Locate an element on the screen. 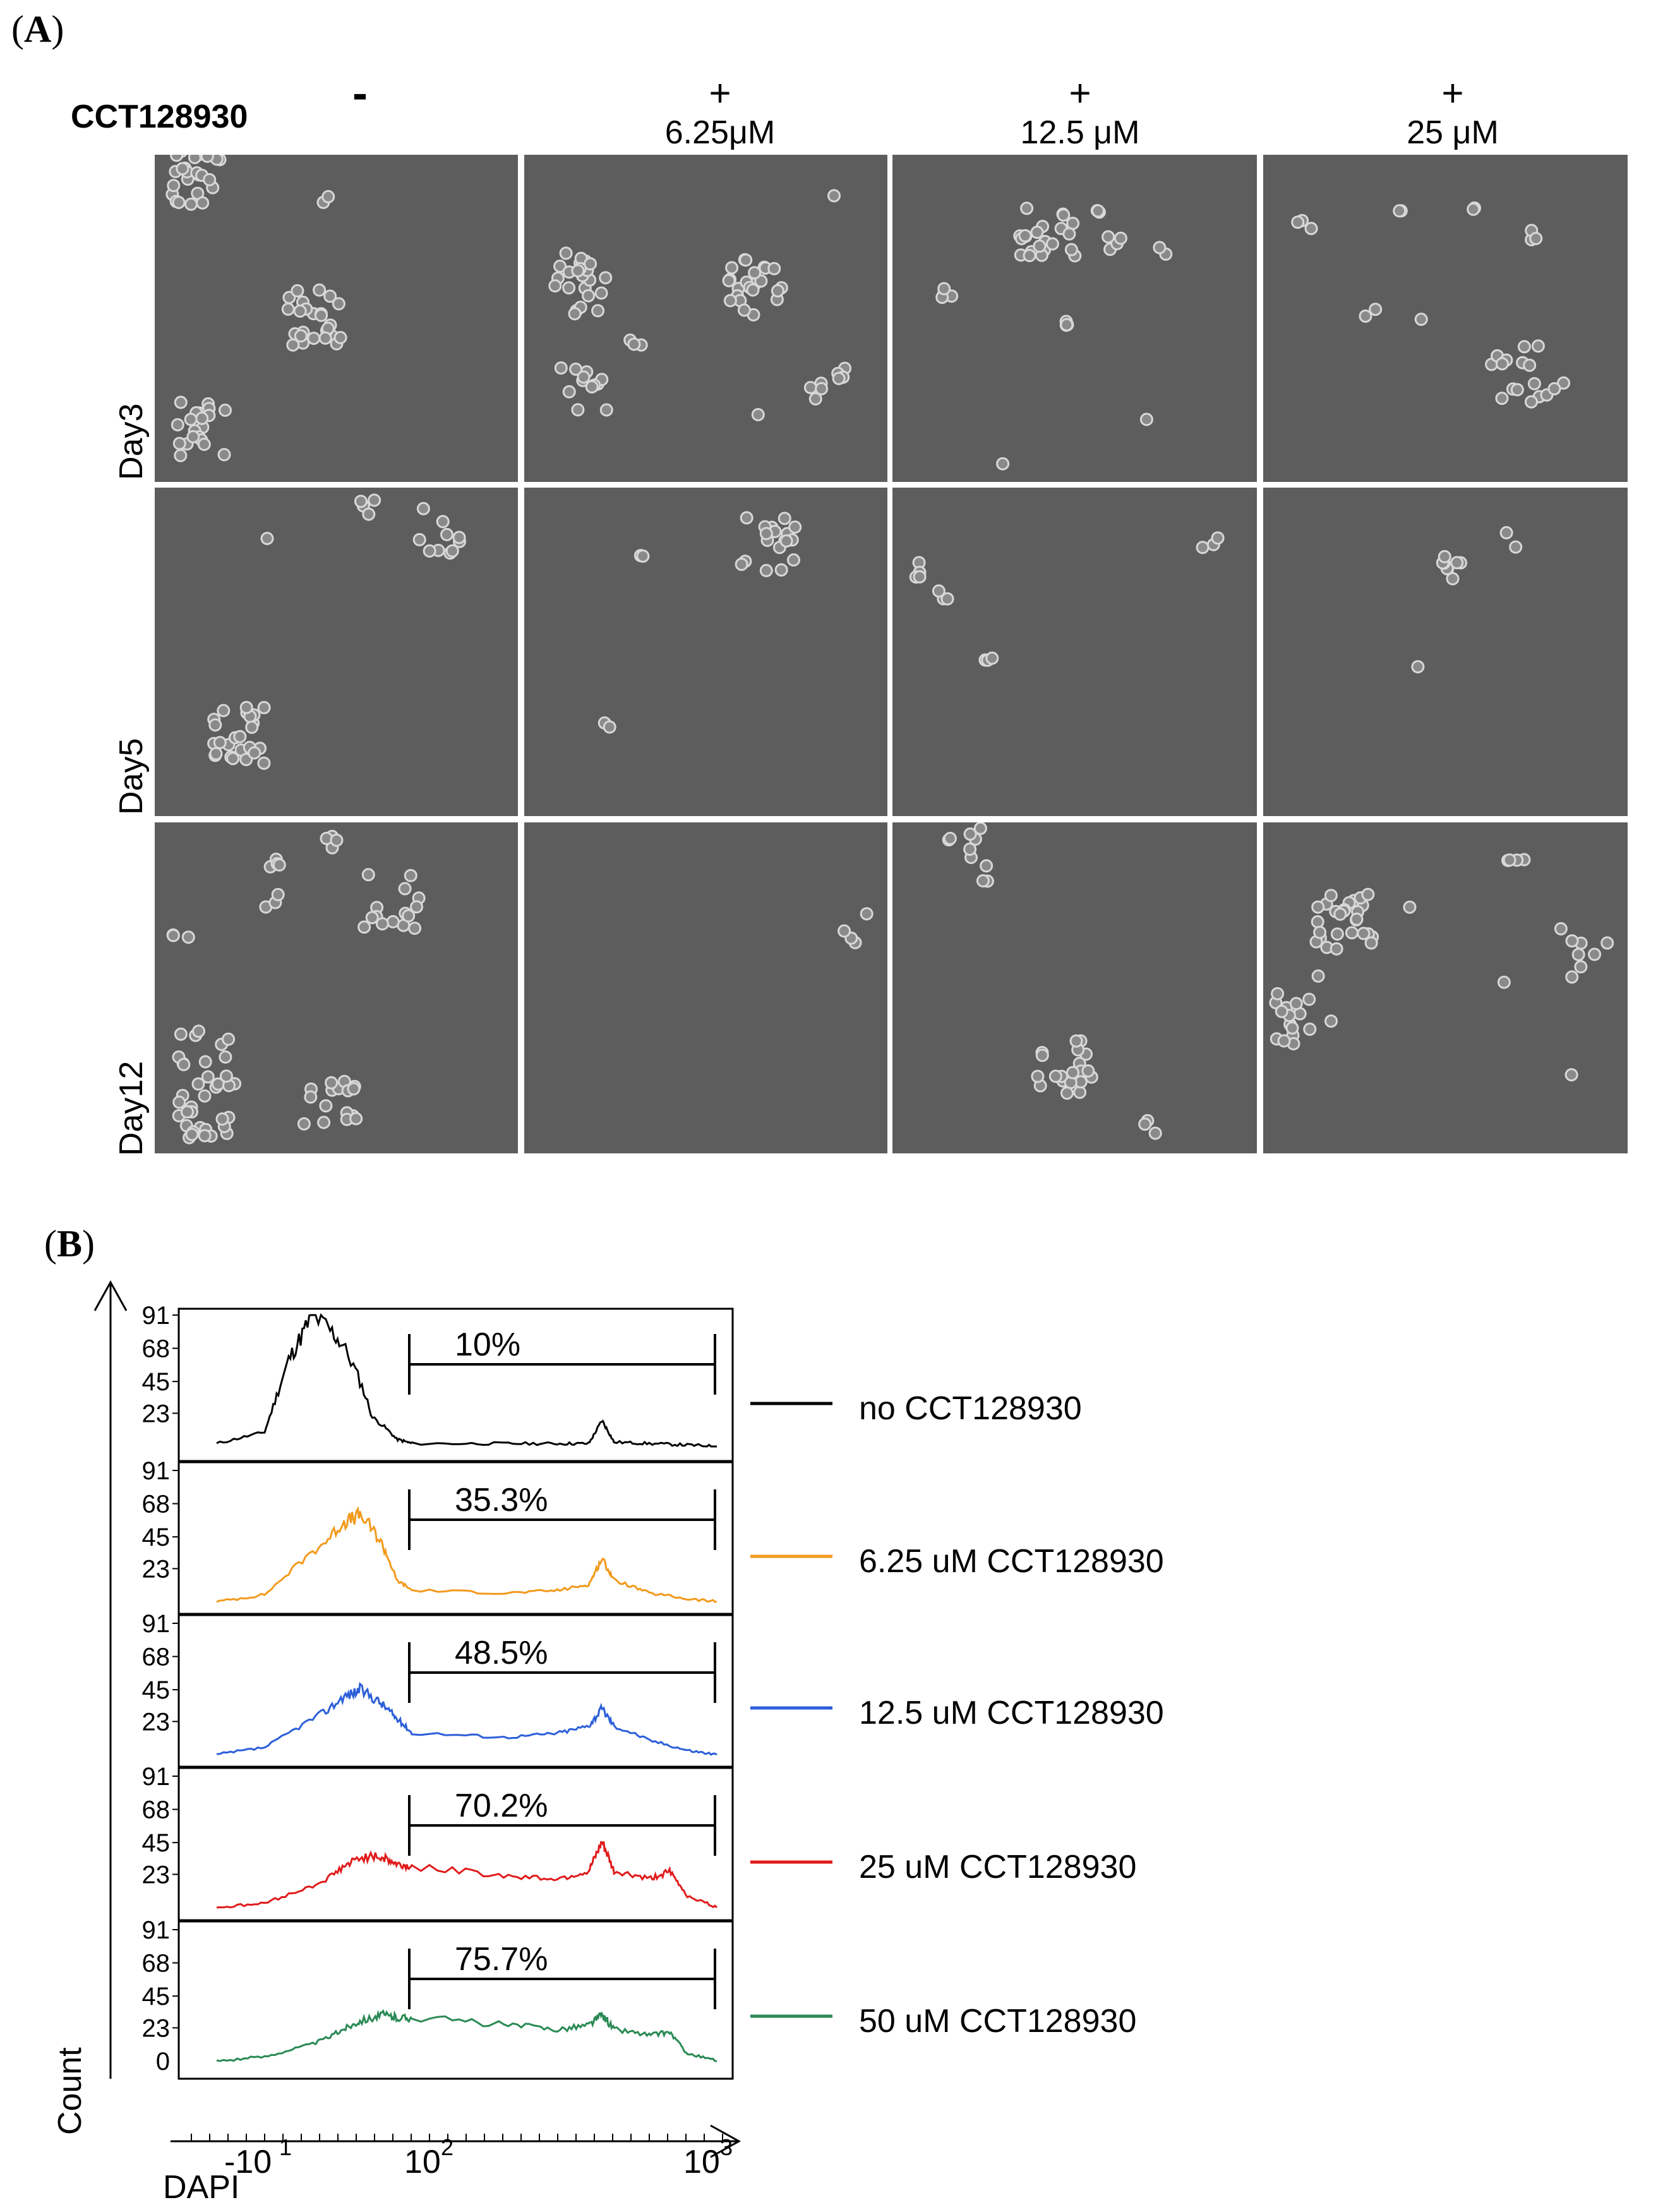  micrograph-day5-col1 is located at coordinates (706, 652).